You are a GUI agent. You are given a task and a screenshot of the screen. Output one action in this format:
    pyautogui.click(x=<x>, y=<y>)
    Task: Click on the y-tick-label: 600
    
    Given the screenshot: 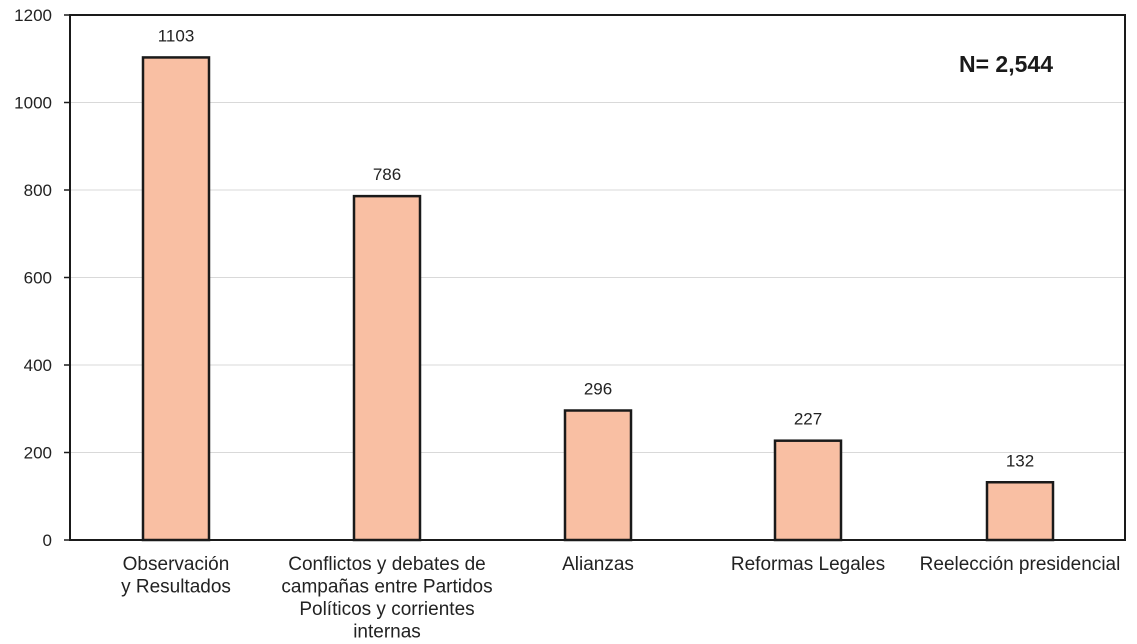 What is the action you would take?
    pyautogui.click(x=38, y=278)
    